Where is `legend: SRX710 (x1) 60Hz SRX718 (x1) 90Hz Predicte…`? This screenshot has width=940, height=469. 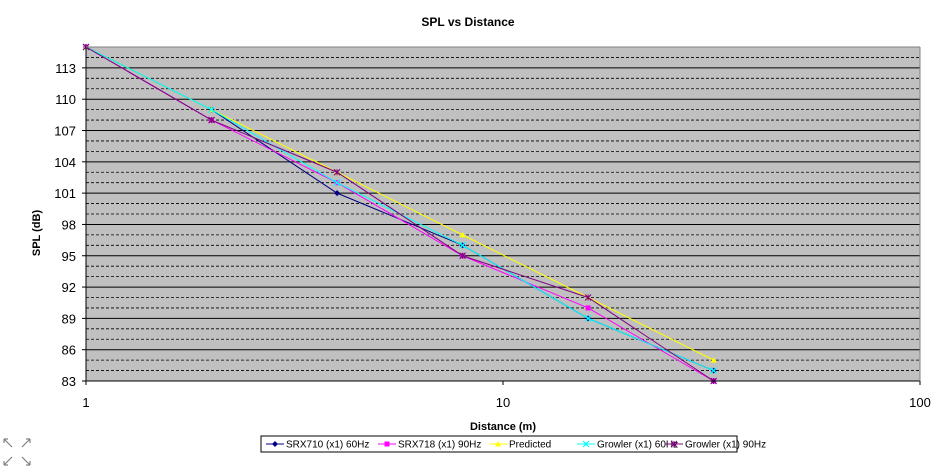
legend: SRX710 (x1) 60Hz SRX718 (x1) 90Hz Predicte… is located at coordinates (513, 444).